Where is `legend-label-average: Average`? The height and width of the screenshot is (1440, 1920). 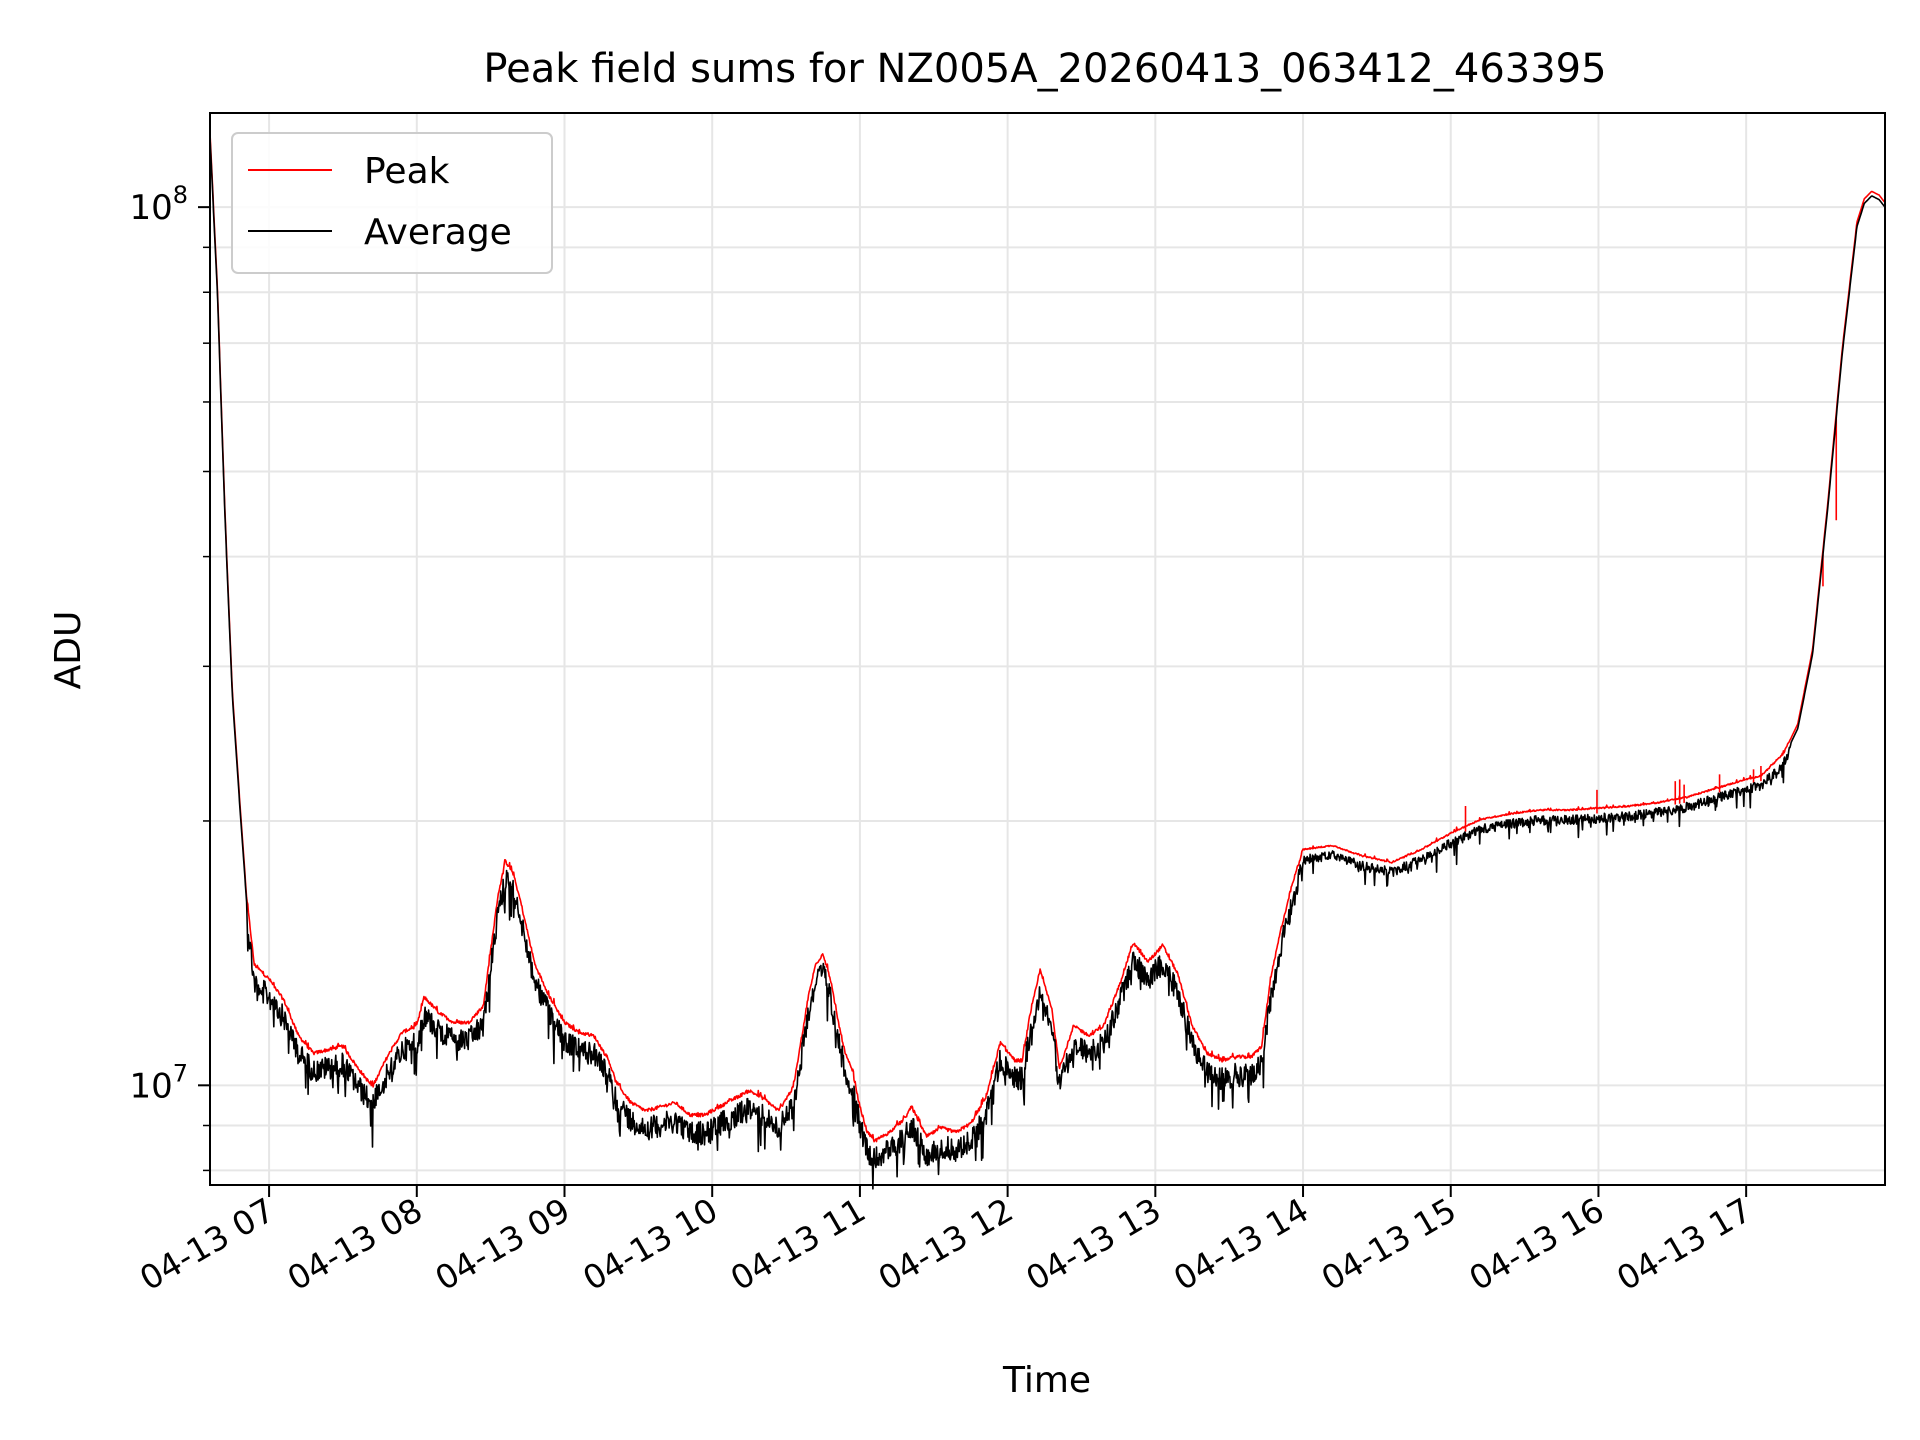
legend-label-average: Average is located at coordinates (438, 232).